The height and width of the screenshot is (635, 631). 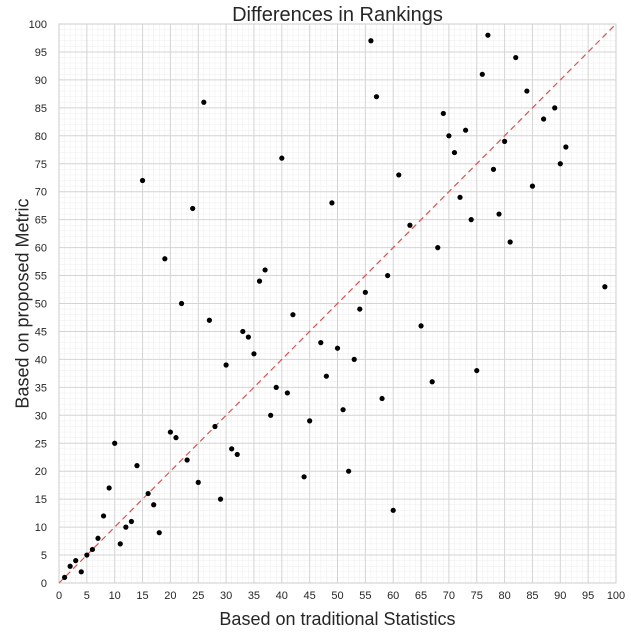 What do you see at coordinates (41, 305) in the screenshot?
I see `y-tick-label: 50` at bounding box center [41, 305].